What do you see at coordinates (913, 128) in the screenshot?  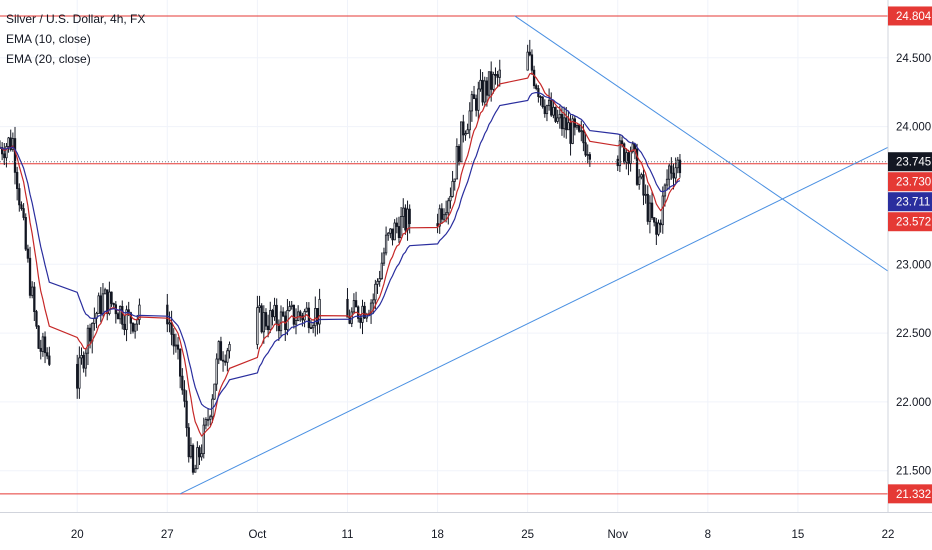 I see `y-tick-label: 24.000` at bounding box center [913, 128].